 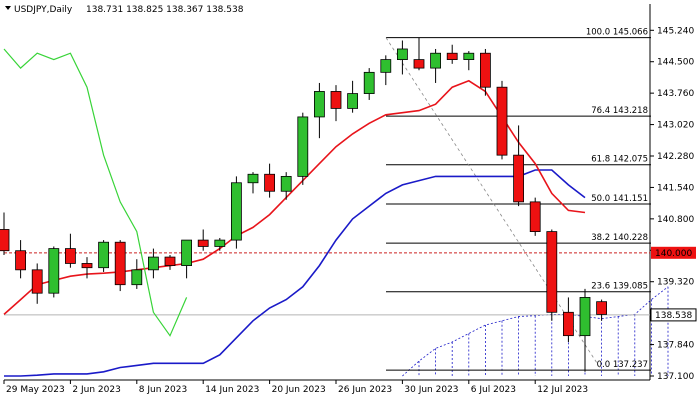 I want to click on y-tick-label: 143.760, so click(x=675, y=94).